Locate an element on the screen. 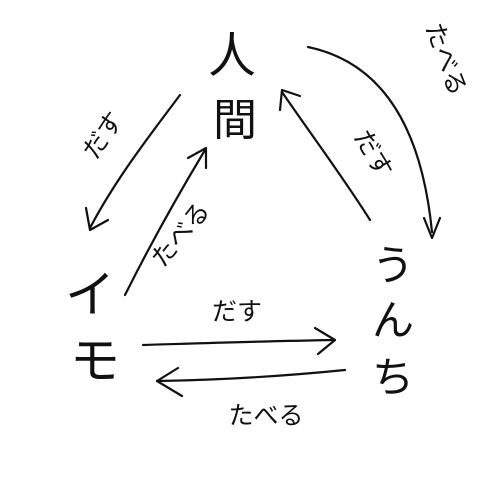  label-human-to-poop: たべる is located at coordinates (446, 59).